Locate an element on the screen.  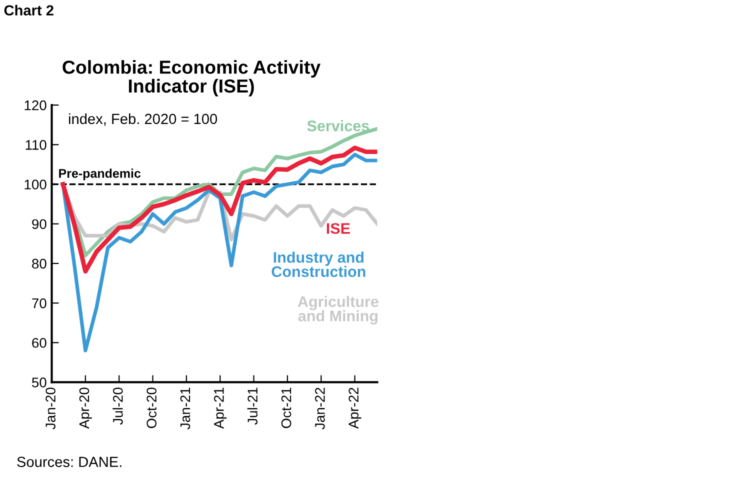
y-tick-label: 70 is located at coordinates (39, 303).